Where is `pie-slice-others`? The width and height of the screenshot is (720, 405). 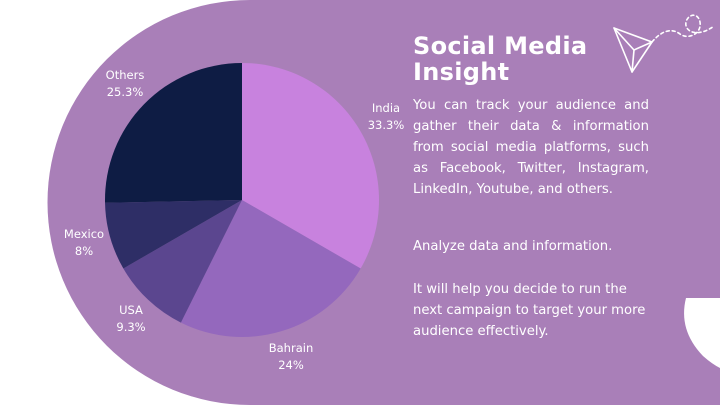 pie-slice-others is located at coordinates (173, 133).